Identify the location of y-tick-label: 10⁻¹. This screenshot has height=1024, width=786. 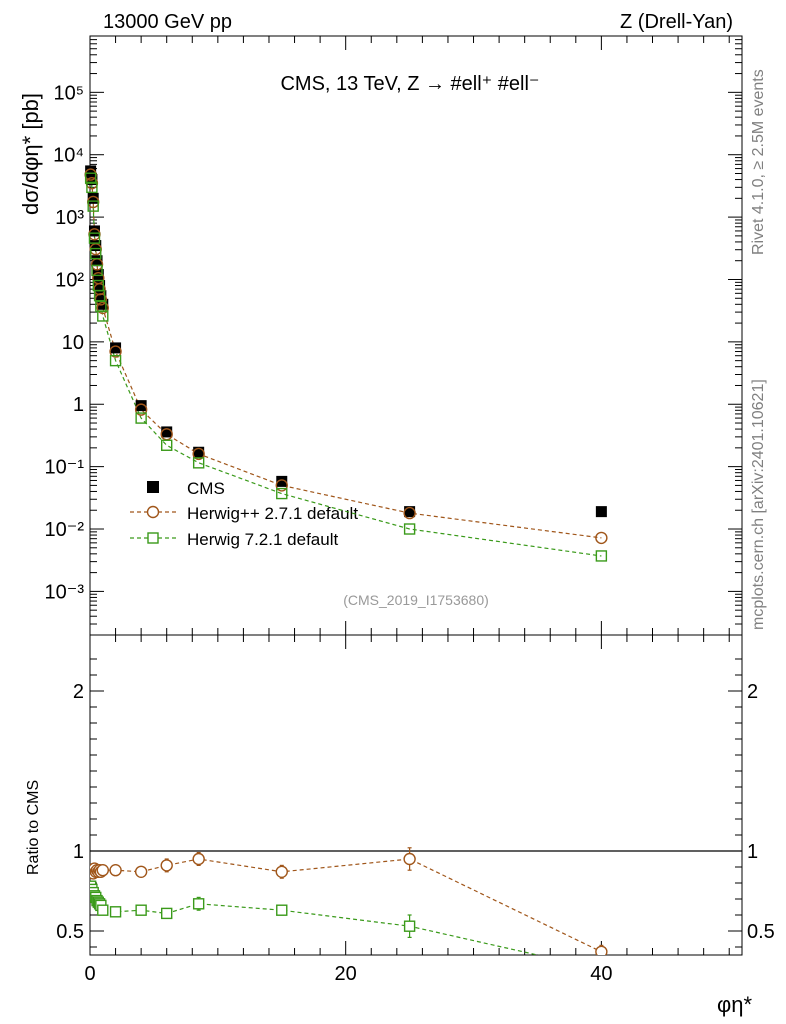
(65, 468).